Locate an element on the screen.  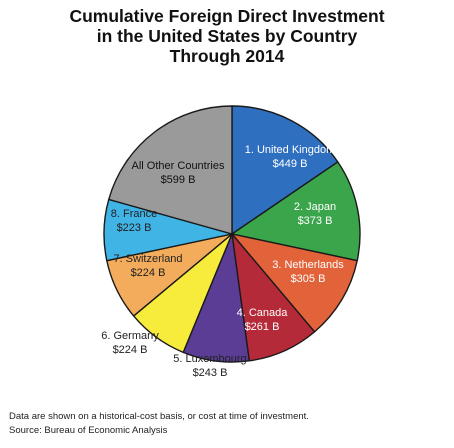
slice-label-value-8: $223 B is located at coordinates (134, 228).